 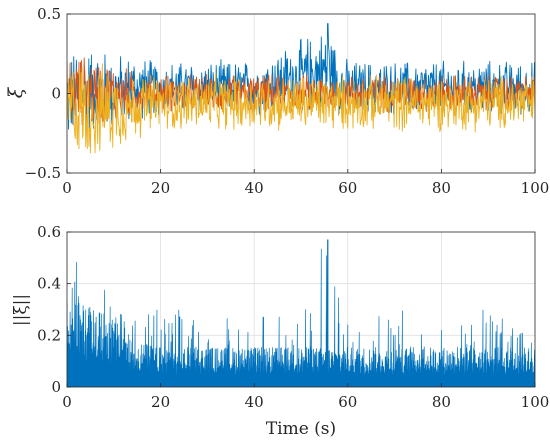 I want to click on bottom-y-tick-label: 0.2, so click(x=49, y=335).